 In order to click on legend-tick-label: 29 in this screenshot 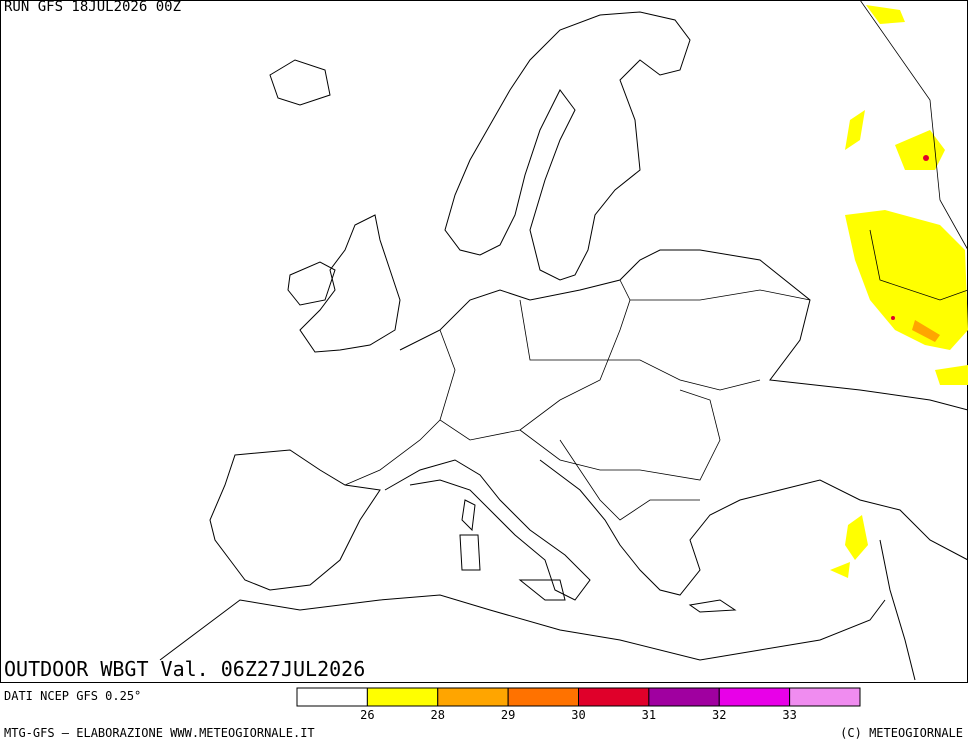, I will do `click(508, 715)`.